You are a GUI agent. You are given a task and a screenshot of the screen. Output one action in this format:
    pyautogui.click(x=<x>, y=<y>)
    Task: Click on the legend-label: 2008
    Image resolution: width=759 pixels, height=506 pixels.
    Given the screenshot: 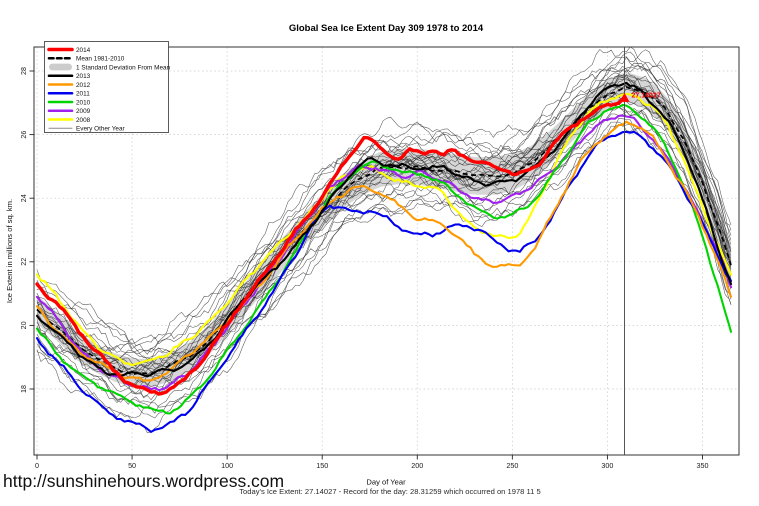 What is the action you would take?
    pyautogui.click(x=83, y=120)
    